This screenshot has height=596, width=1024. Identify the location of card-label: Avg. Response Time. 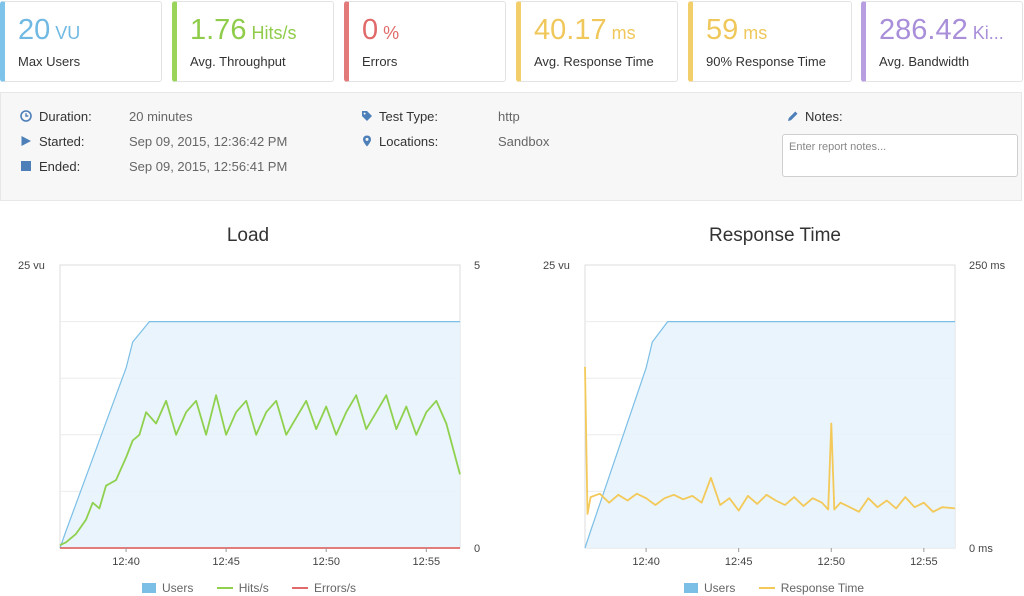
(594, 61).